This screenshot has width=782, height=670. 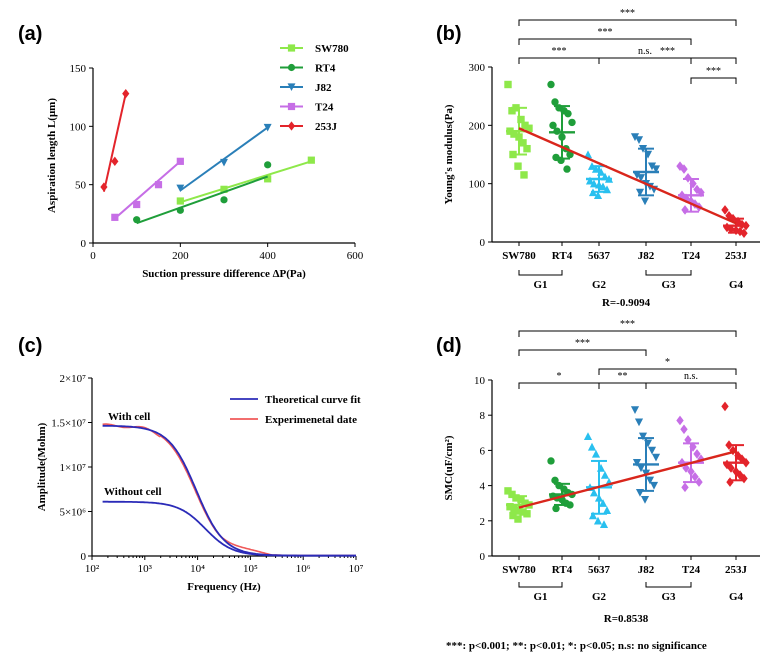 I want to click on y-tick-label: 100, so click(x=78, y=127).